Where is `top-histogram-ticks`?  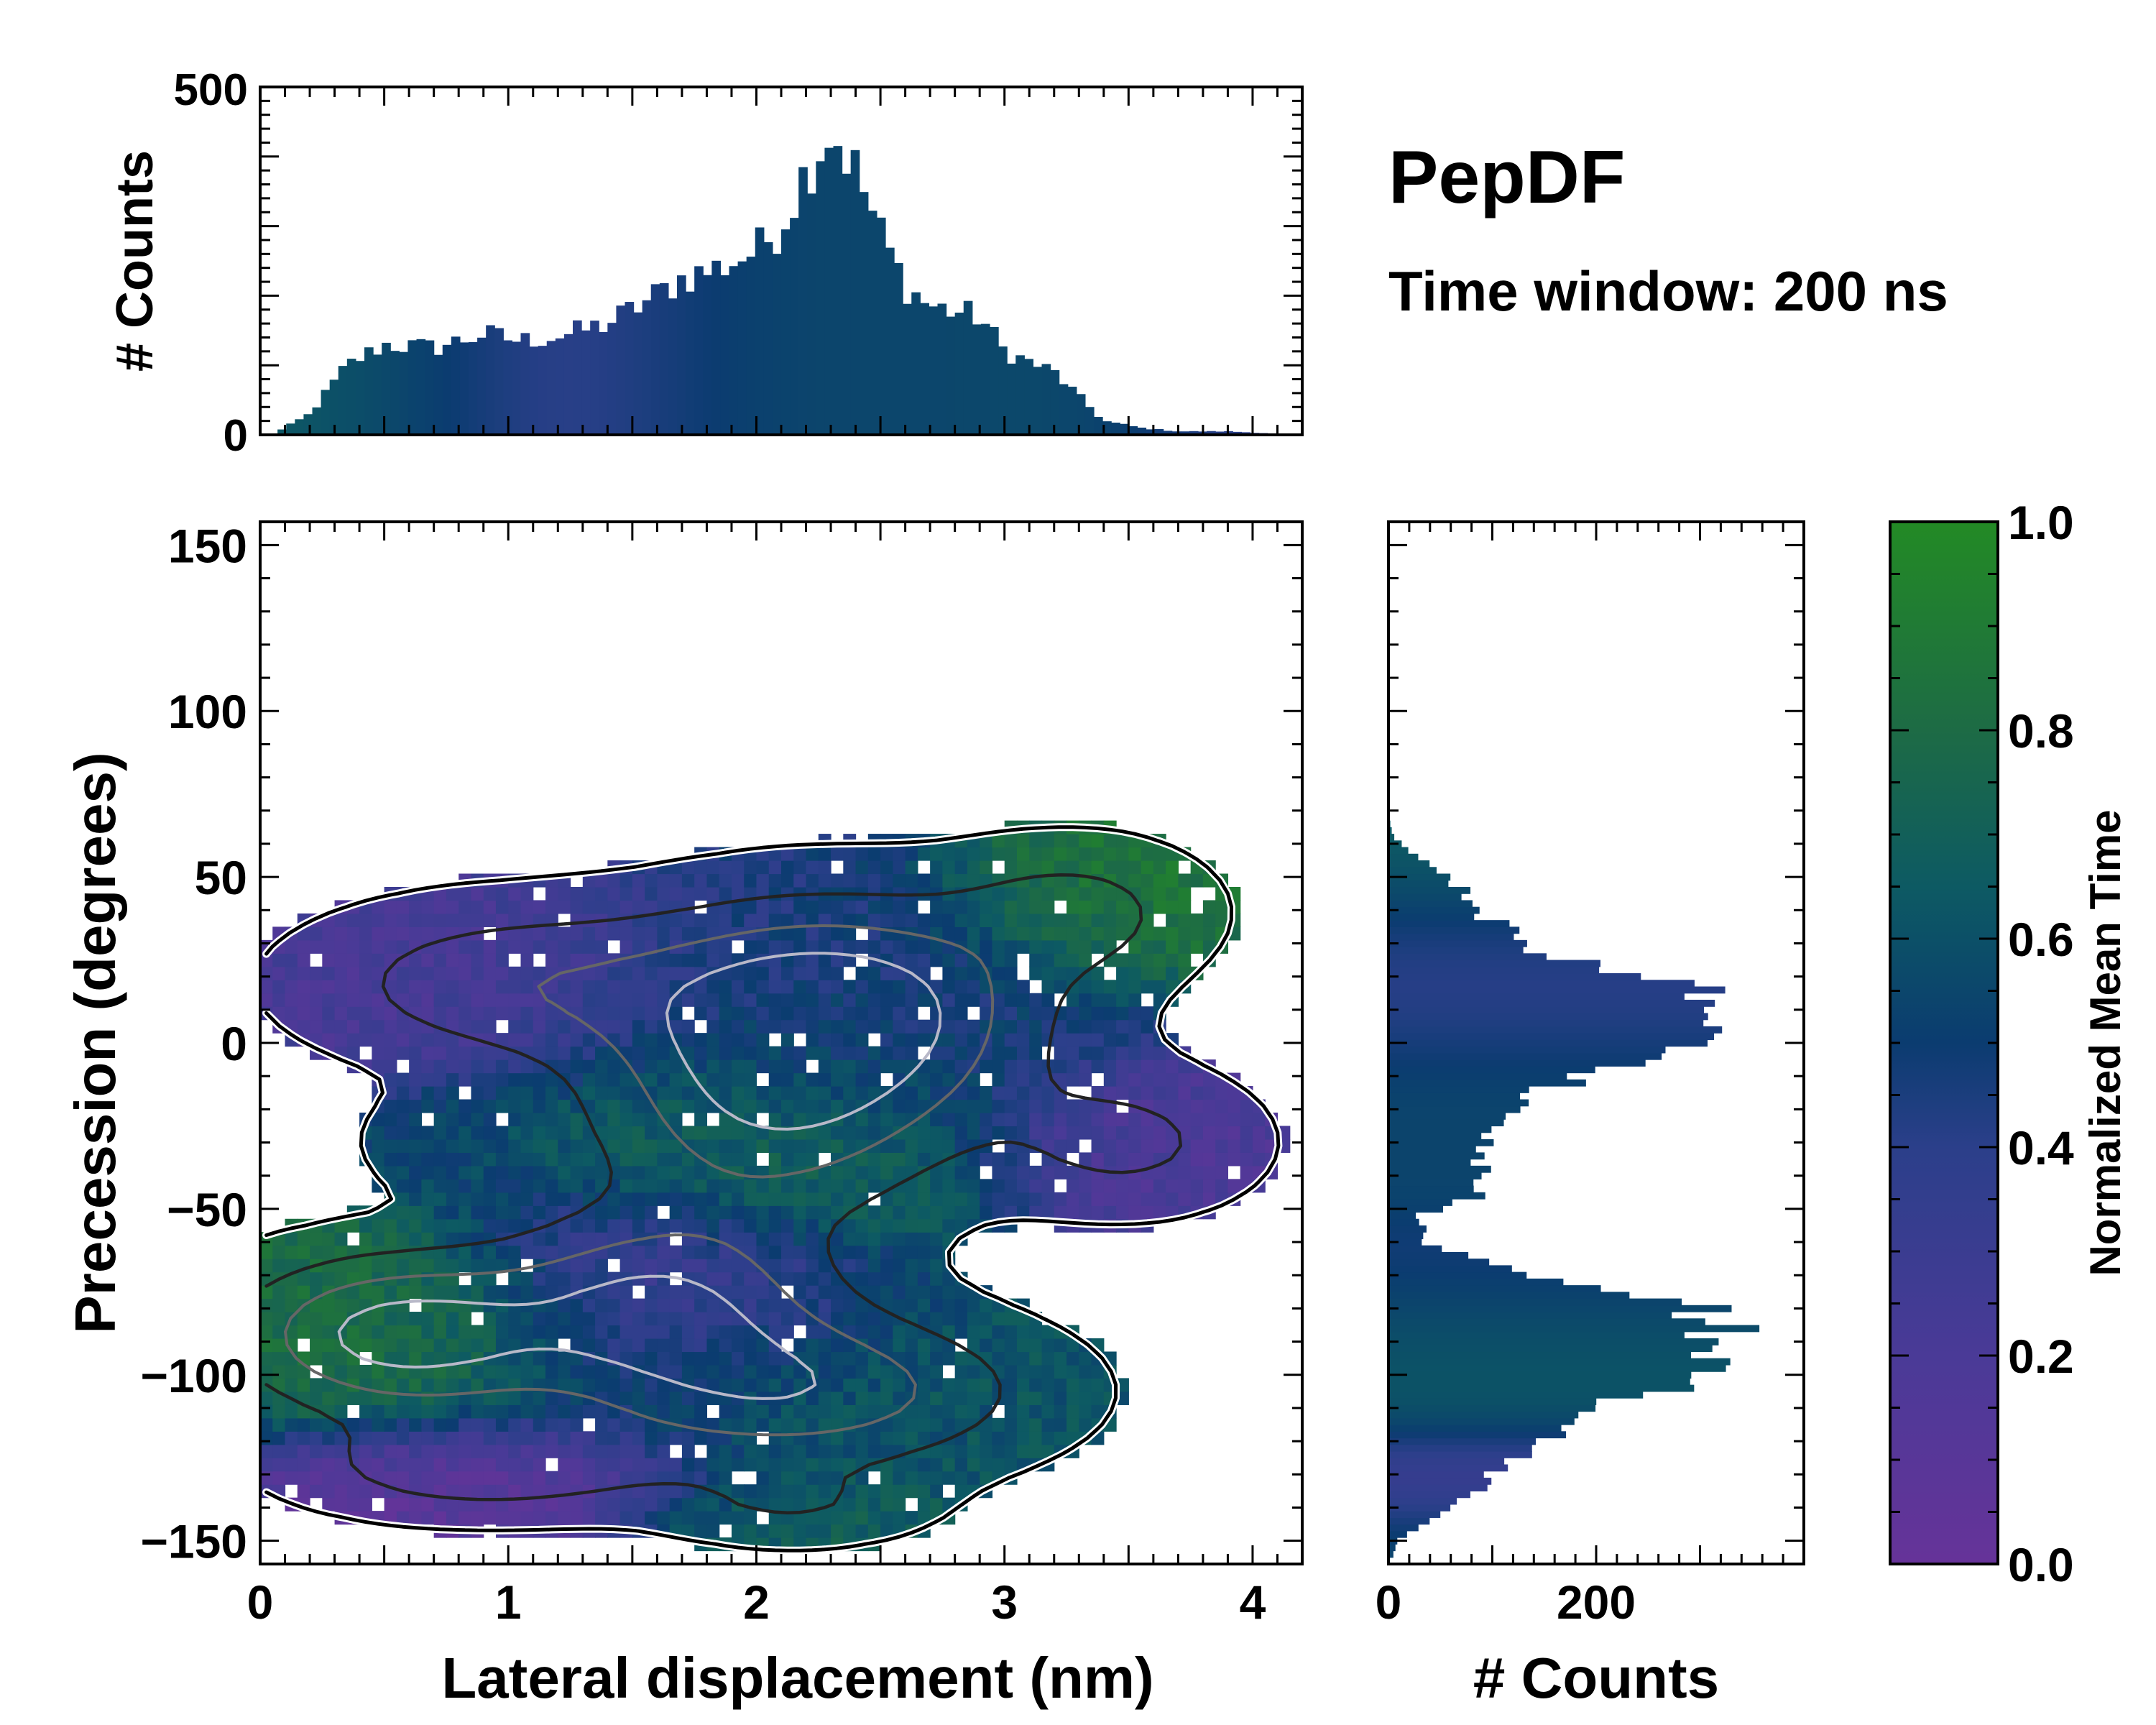
top-histogram-ticks is located at coordinates (781, 261).